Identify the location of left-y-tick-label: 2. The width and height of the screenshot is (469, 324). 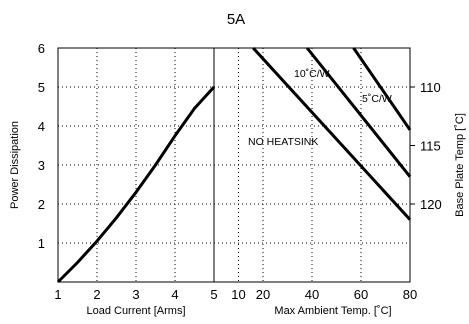
(41, 204).